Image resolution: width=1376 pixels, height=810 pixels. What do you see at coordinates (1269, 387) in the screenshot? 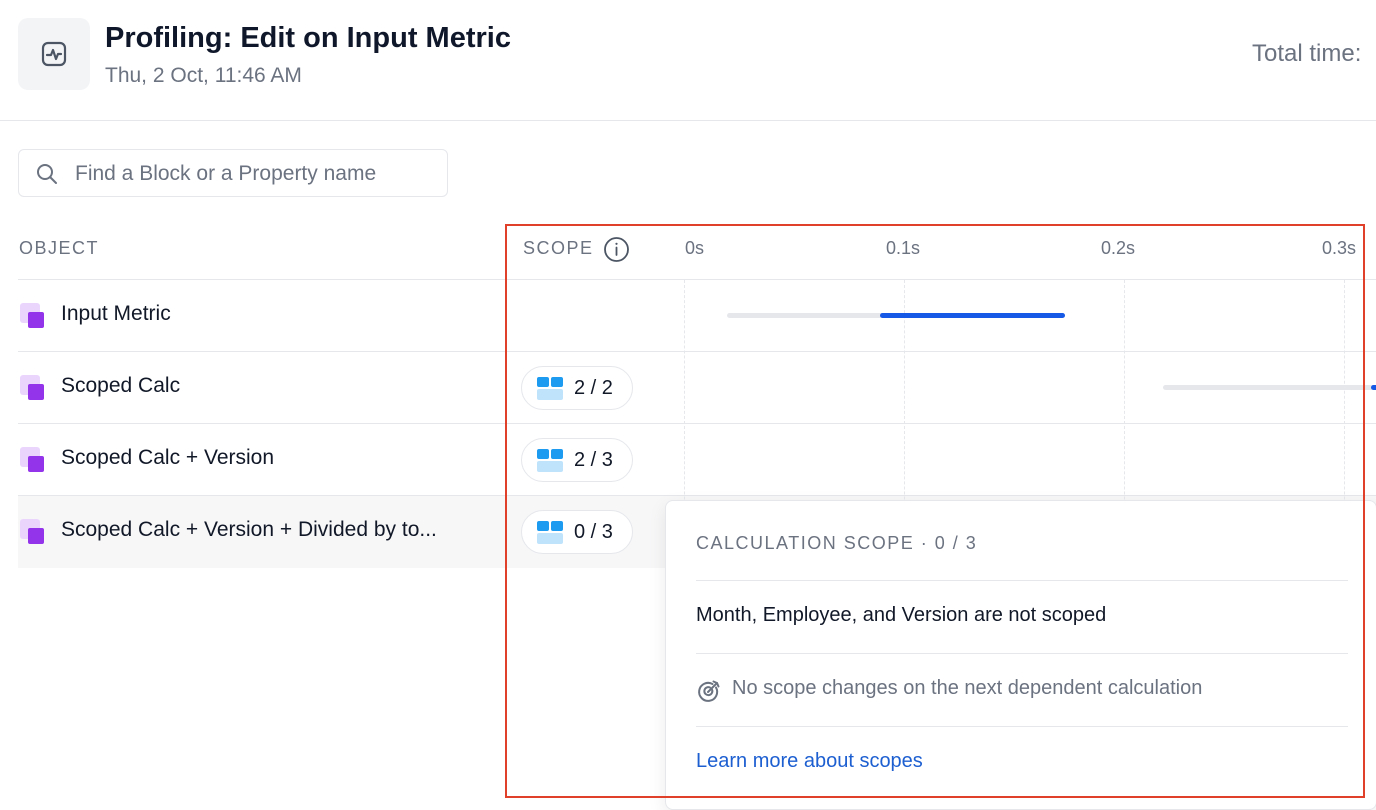
I see `timeline-bar-track` at bounding box center [1269, 387].